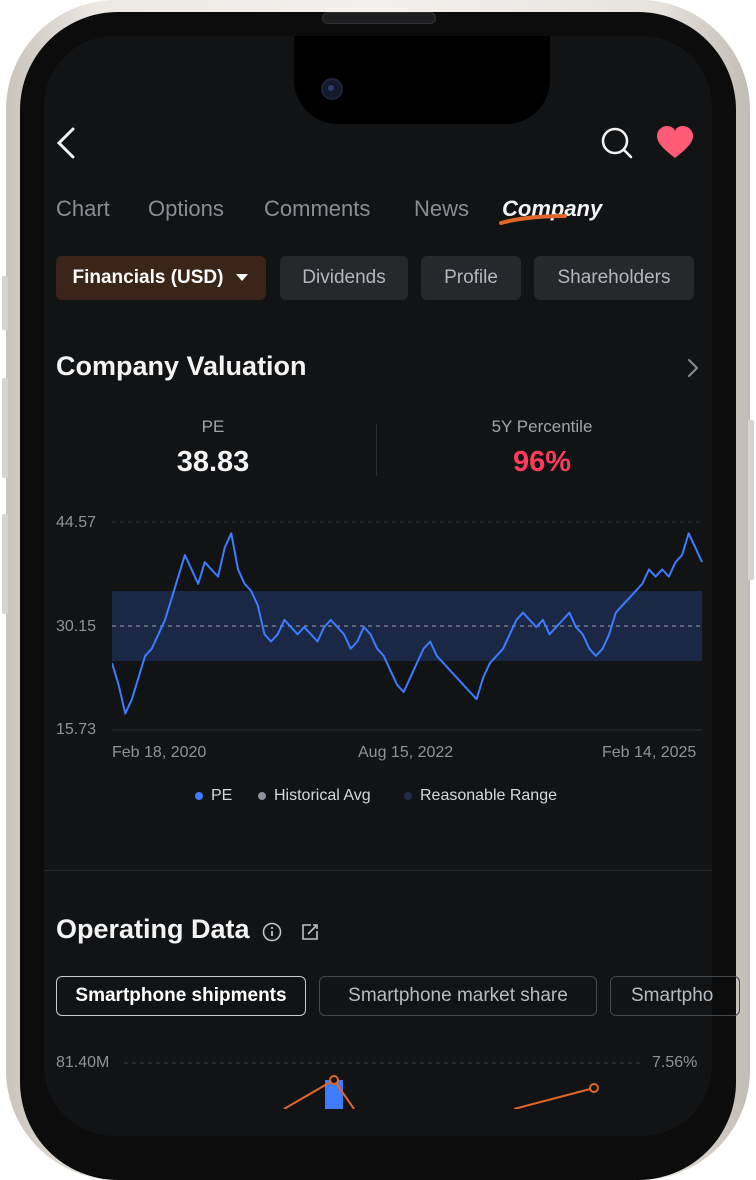  Describe the element at coordinates (675, 1062) in the screenshot. I see `right-axis-top-label: 7.56%` at that location.